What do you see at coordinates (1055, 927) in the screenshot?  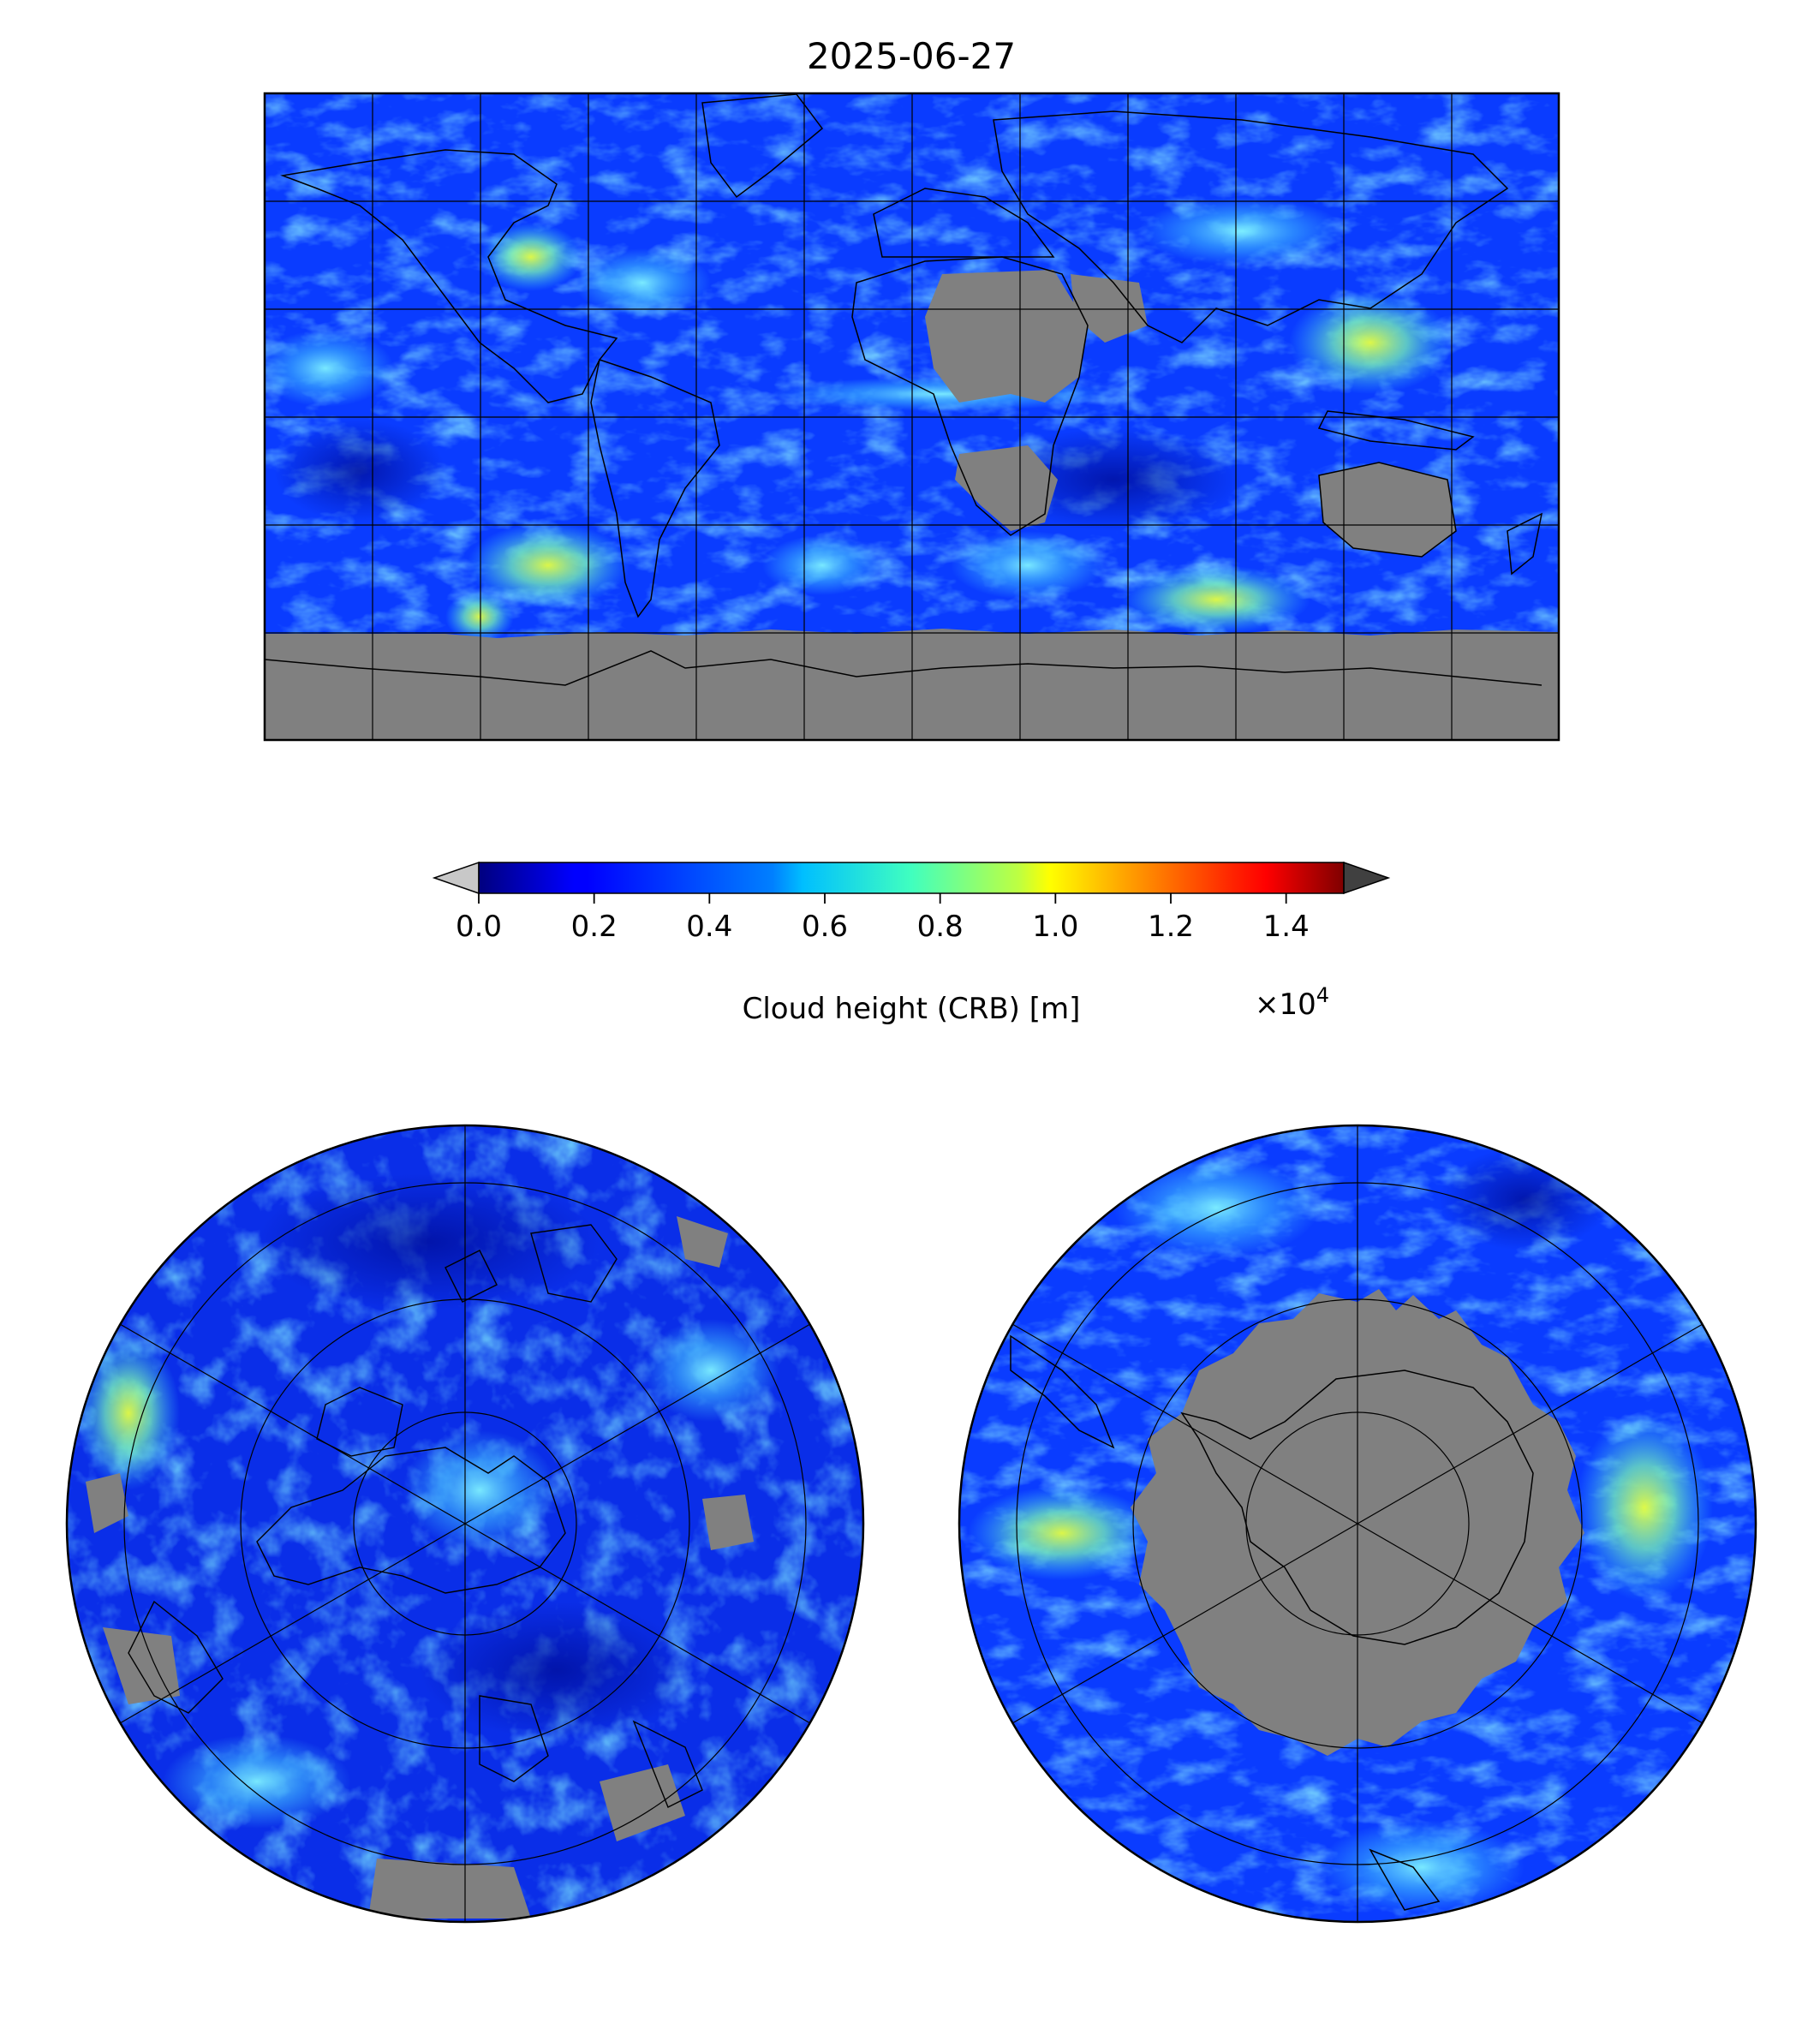 I see `colorbar-tick-label: 1.0` at bounding box center [1055, 927].